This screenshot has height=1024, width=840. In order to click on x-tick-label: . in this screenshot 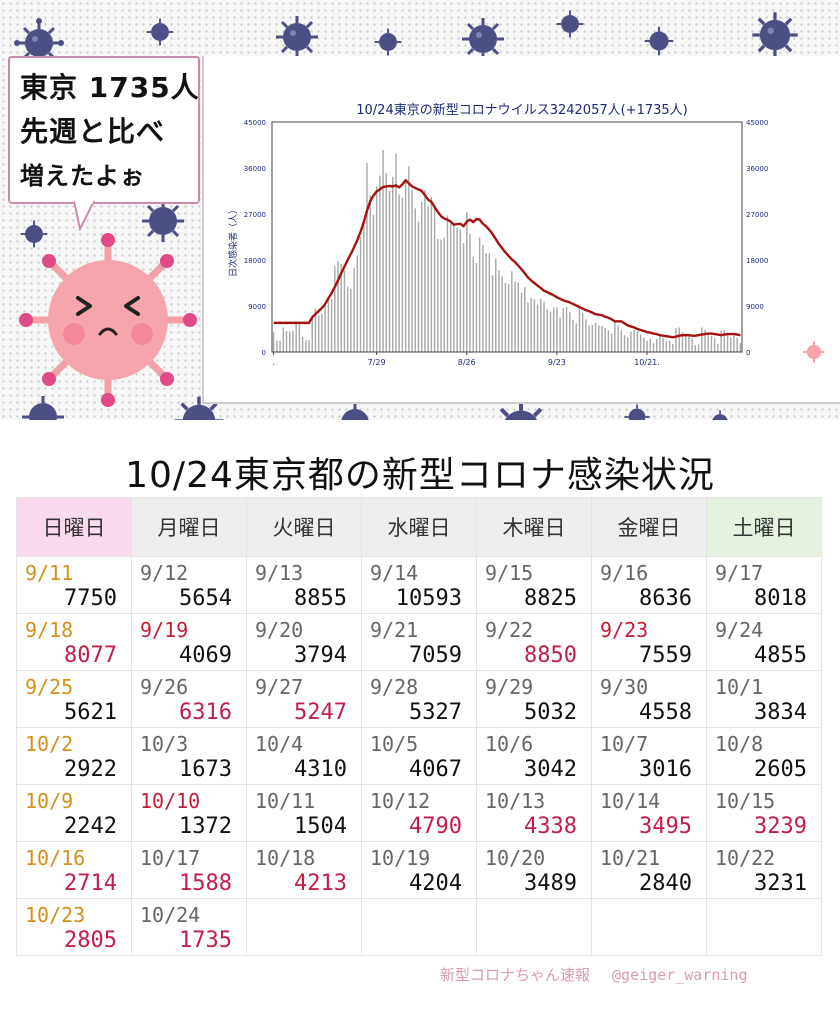, I will do `click(273, 362)`.